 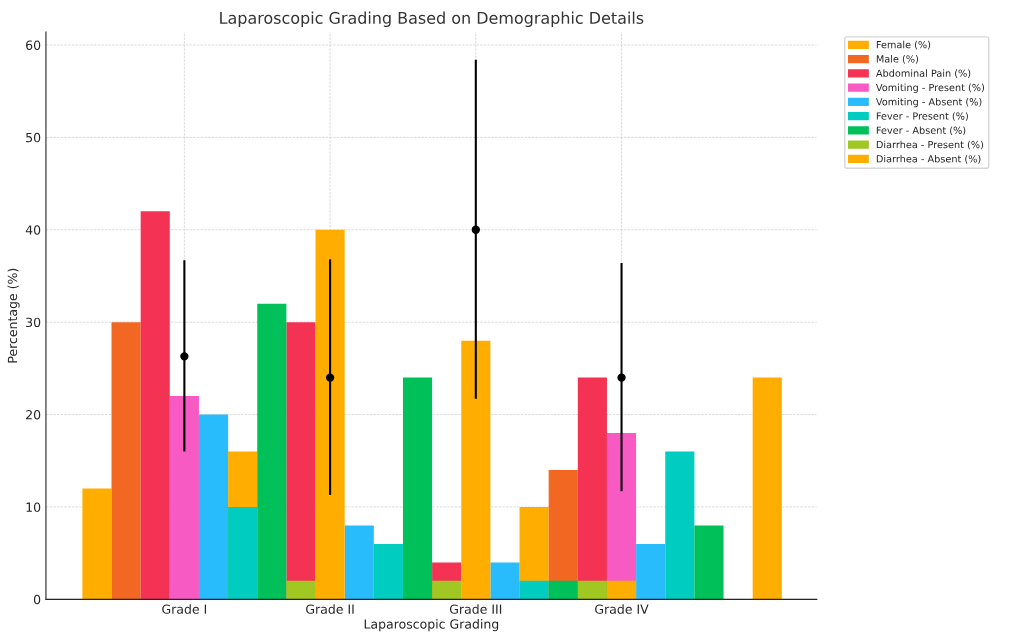 I want to click on legend-label: Diarrhea - Present (%), so click(x=930, y=145).